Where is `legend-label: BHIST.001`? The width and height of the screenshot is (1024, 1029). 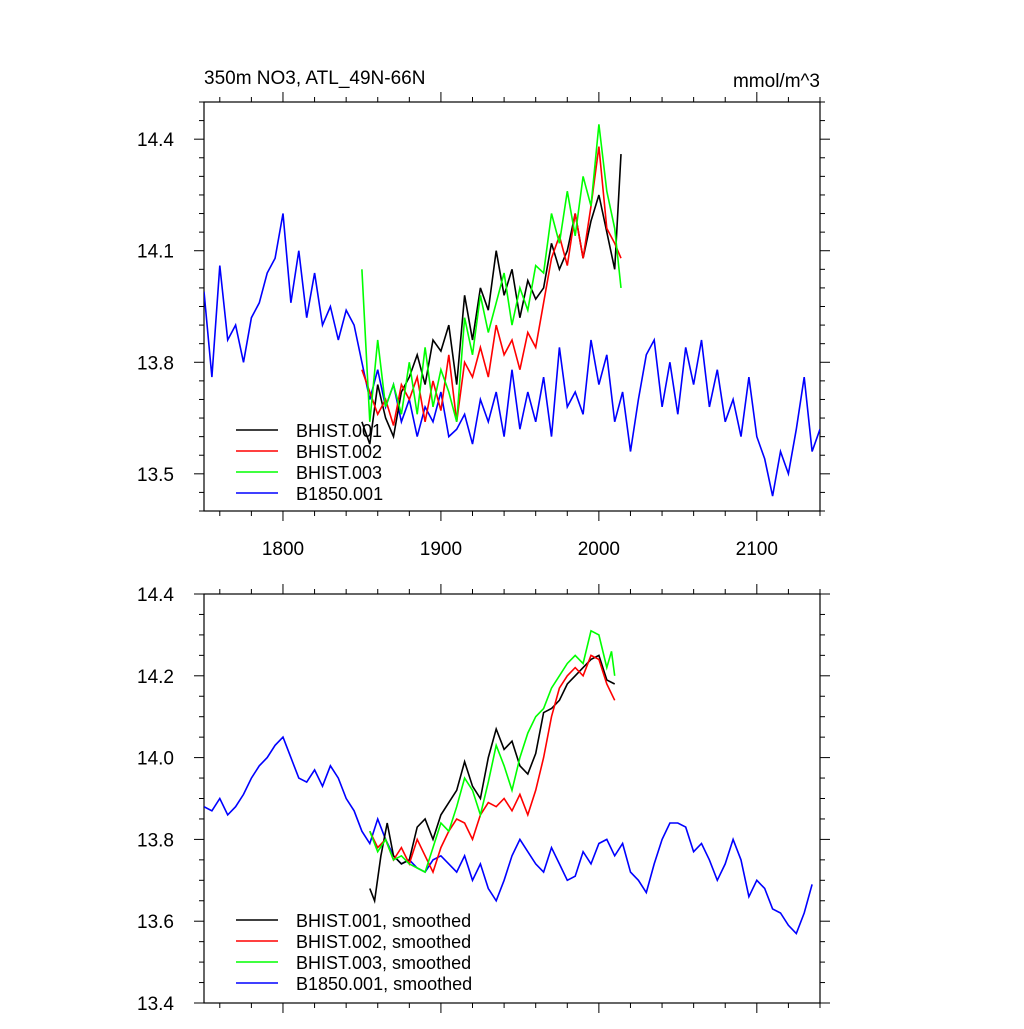
legend-label: BHIST.001 is located at coordinates (339, 431).